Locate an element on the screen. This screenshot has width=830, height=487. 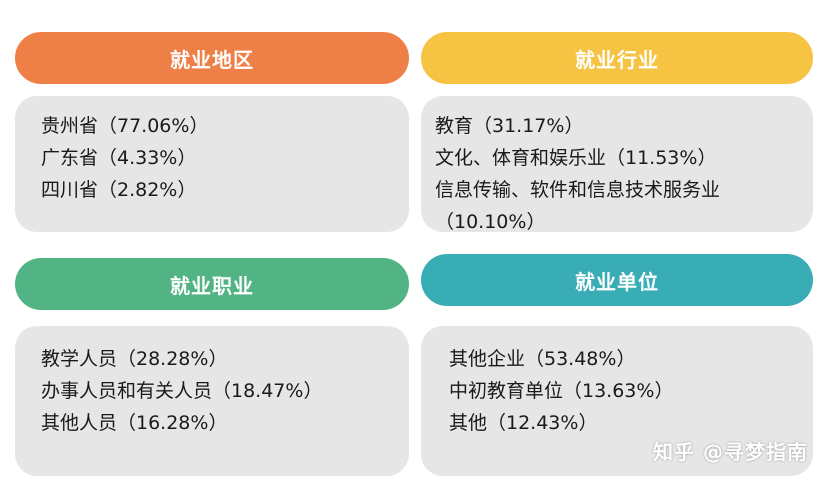
list-item: 信息传输、软件和信息技术服务业 is located at coordinates (578, 190).